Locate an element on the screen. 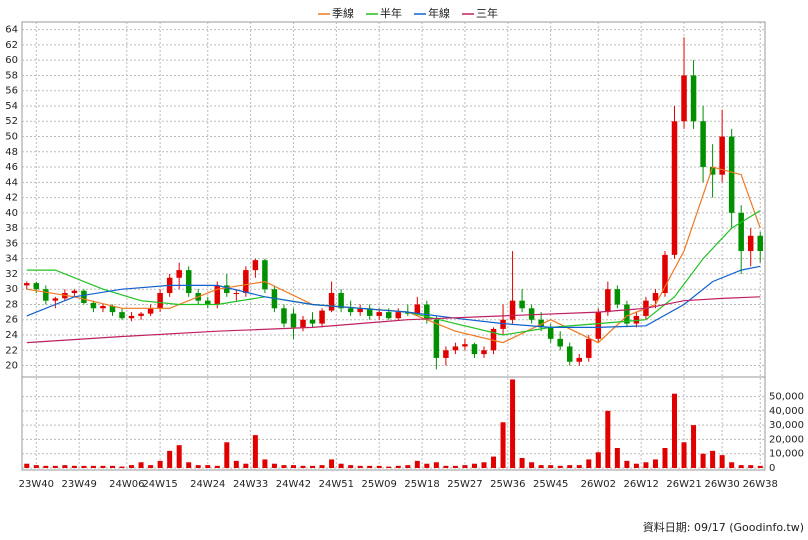 The width and height of the screenshot is (808, 540). x-tick-label: 23W49 is located at coordinates (78, 484).